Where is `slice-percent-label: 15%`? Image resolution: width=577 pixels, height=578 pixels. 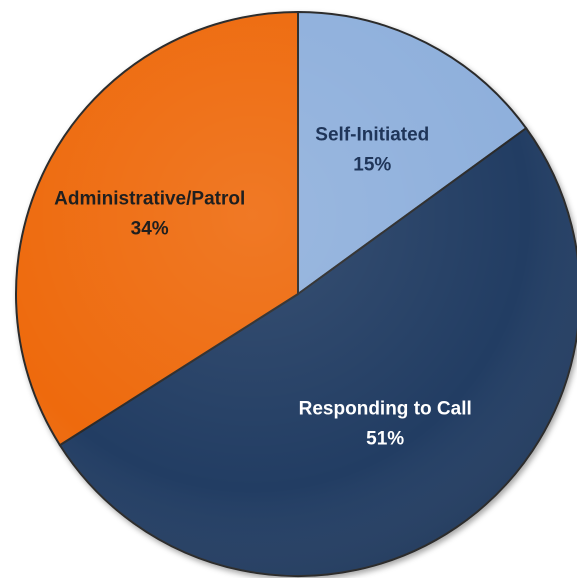
slice-percent-label: 15% is located at coordinates (372, 164).